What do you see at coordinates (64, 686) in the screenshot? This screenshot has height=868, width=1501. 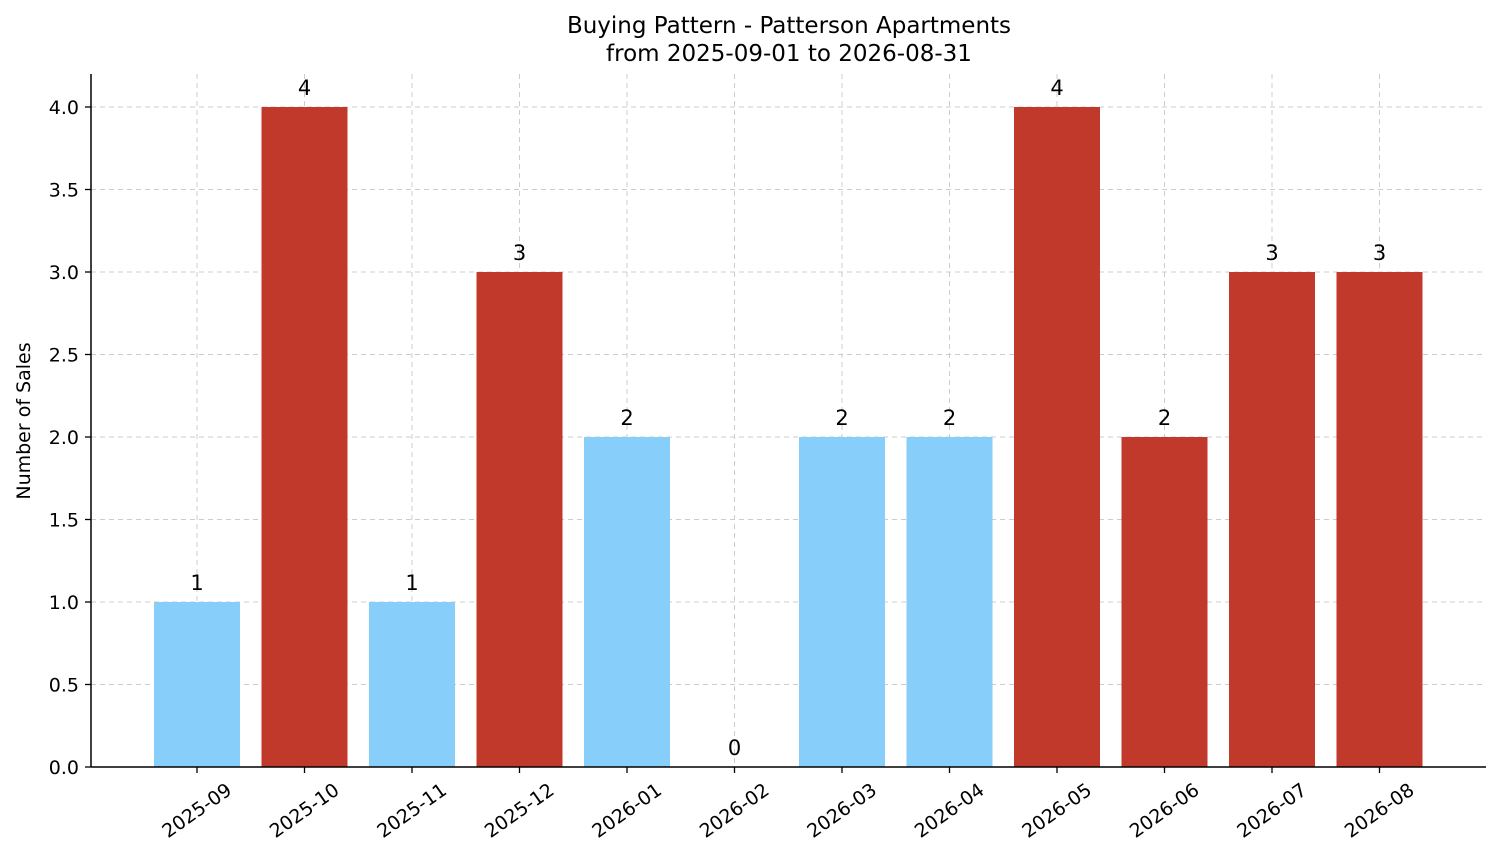 I see `y-tick-label: 0.5` at bounding box center [64, 686].